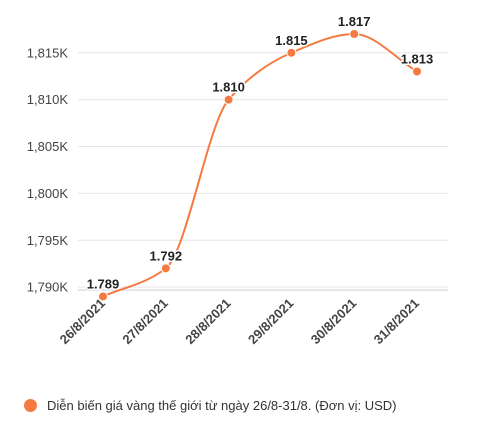  What do you see at coordinates (48, 169) in the screenshot?
I see `y-axis-ticks: 1,790K 1,795K 1,800K 1,805K 1,810K 1,815K` at bounding box center [48, 169].